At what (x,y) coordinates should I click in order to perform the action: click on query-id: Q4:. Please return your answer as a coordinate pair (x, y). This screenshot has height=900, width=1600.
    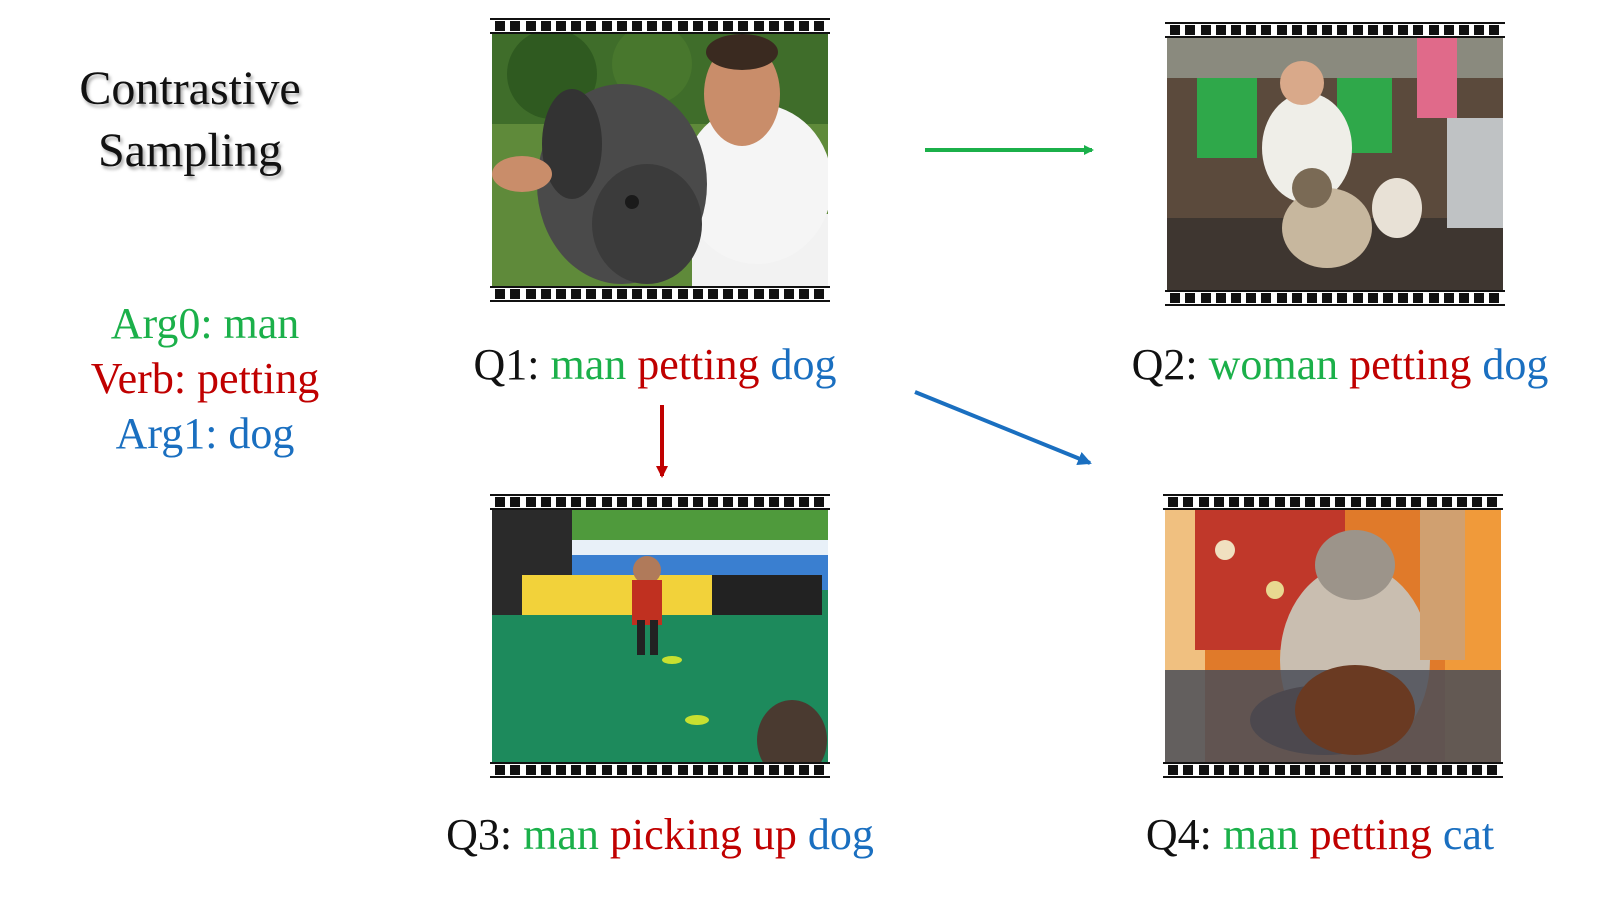
    Looking at the image, I should click on (1178, 834).